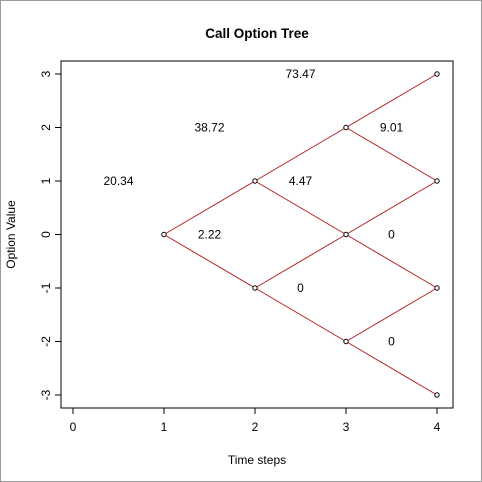 The width and height of the screenshot is (482, 482). Describe the element at coordinates (209, 128) in the screenshot. I see `node-value-label: 38.72` at that location.